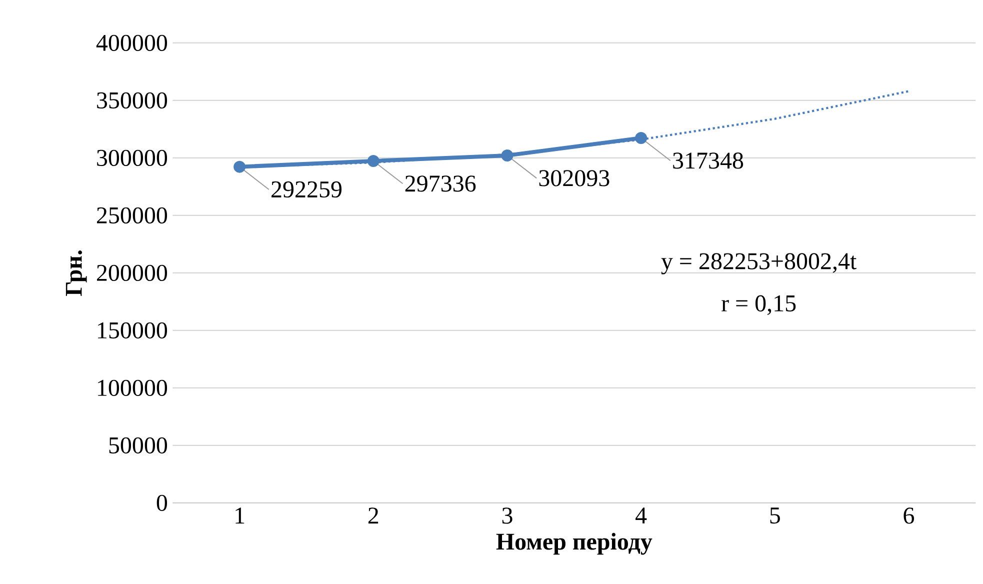  Describe the element at coordinates (759, 263) in the screenshot. I see `annotation: y = 282253+8002,4t` at that location.